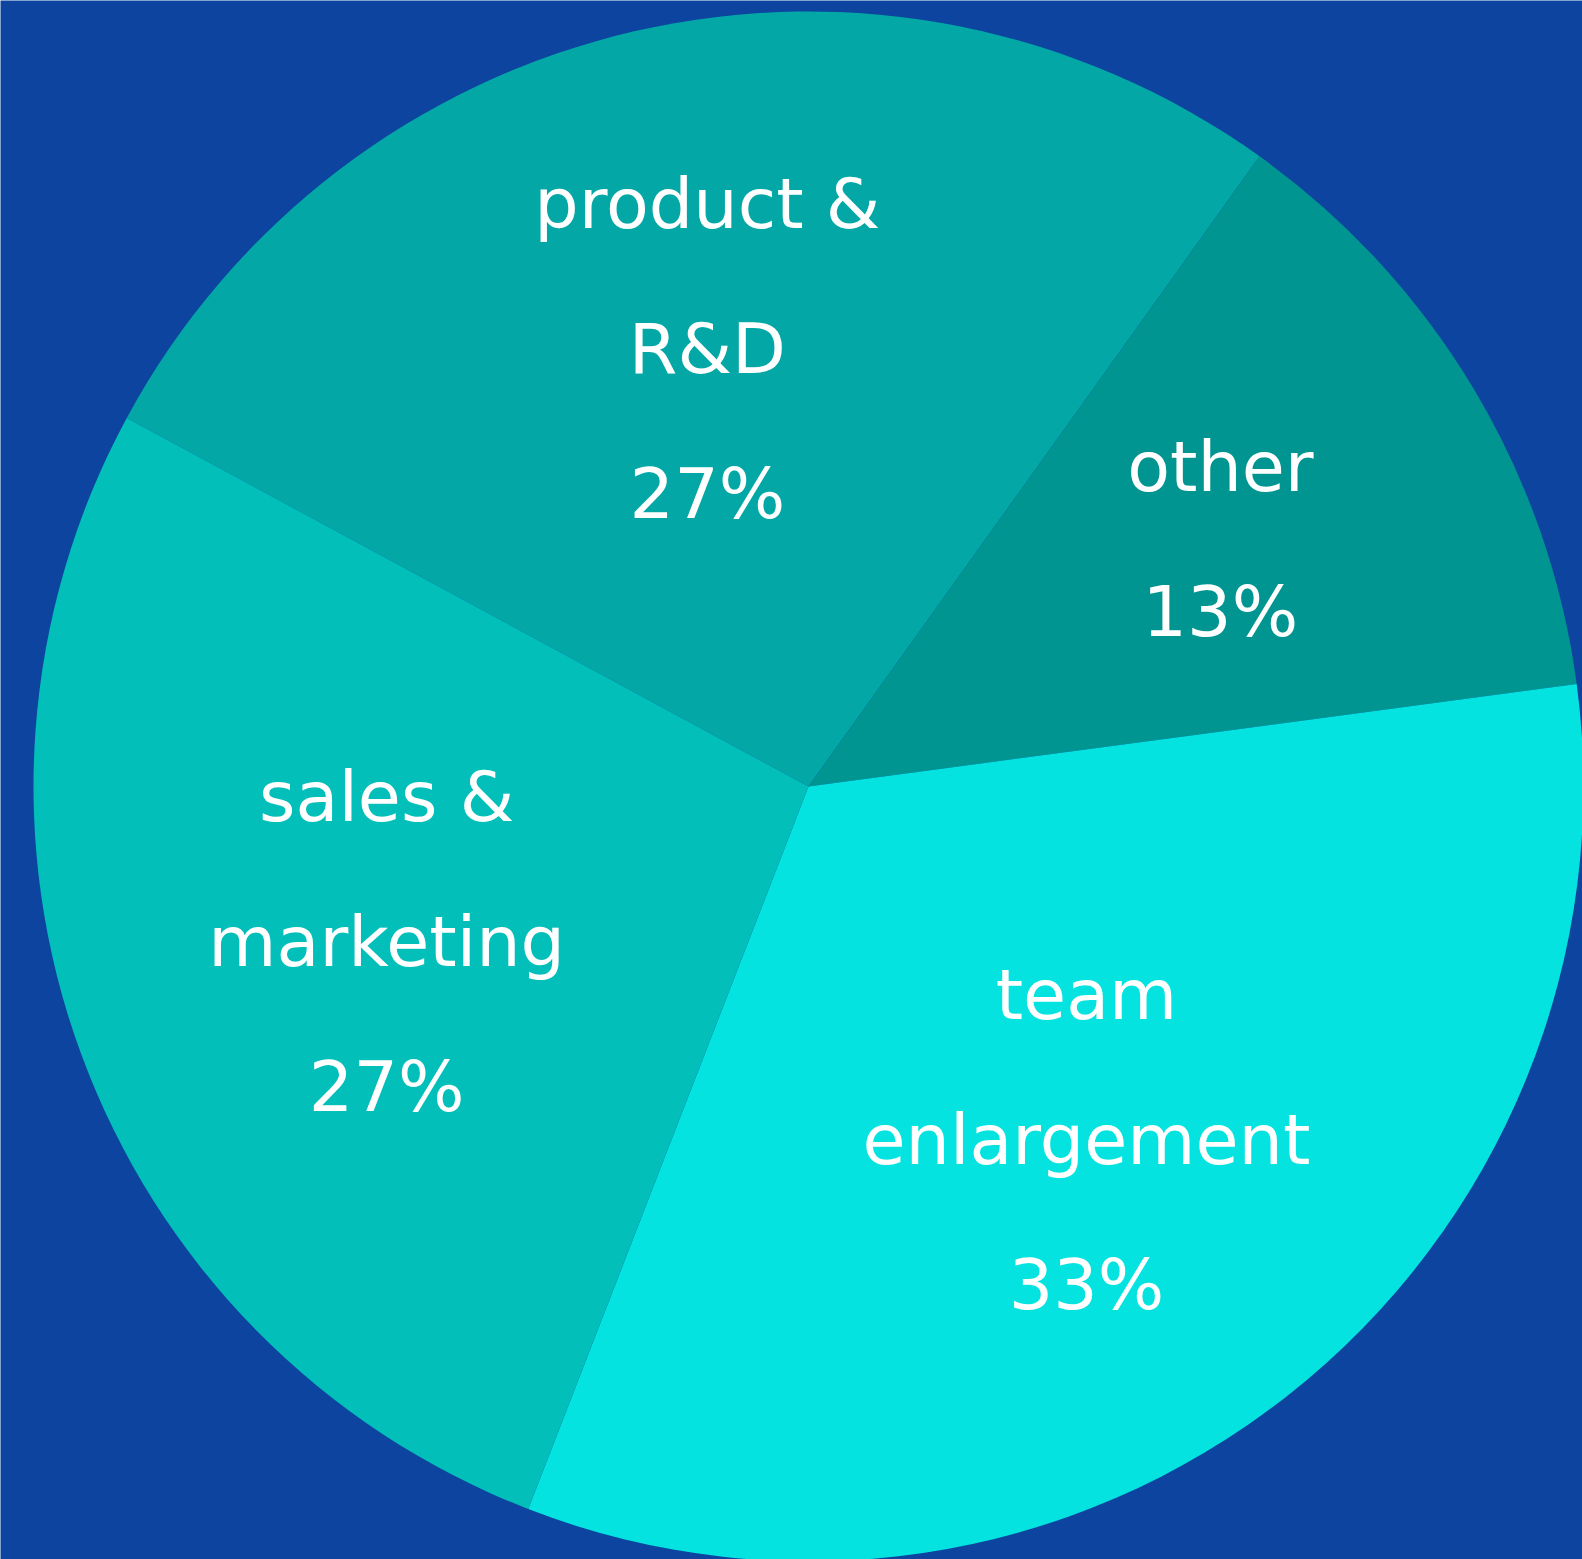 The width and height of the screenshot is (1582, 1559). I want to click on slice-label: product & R&D, so click(707, 276).